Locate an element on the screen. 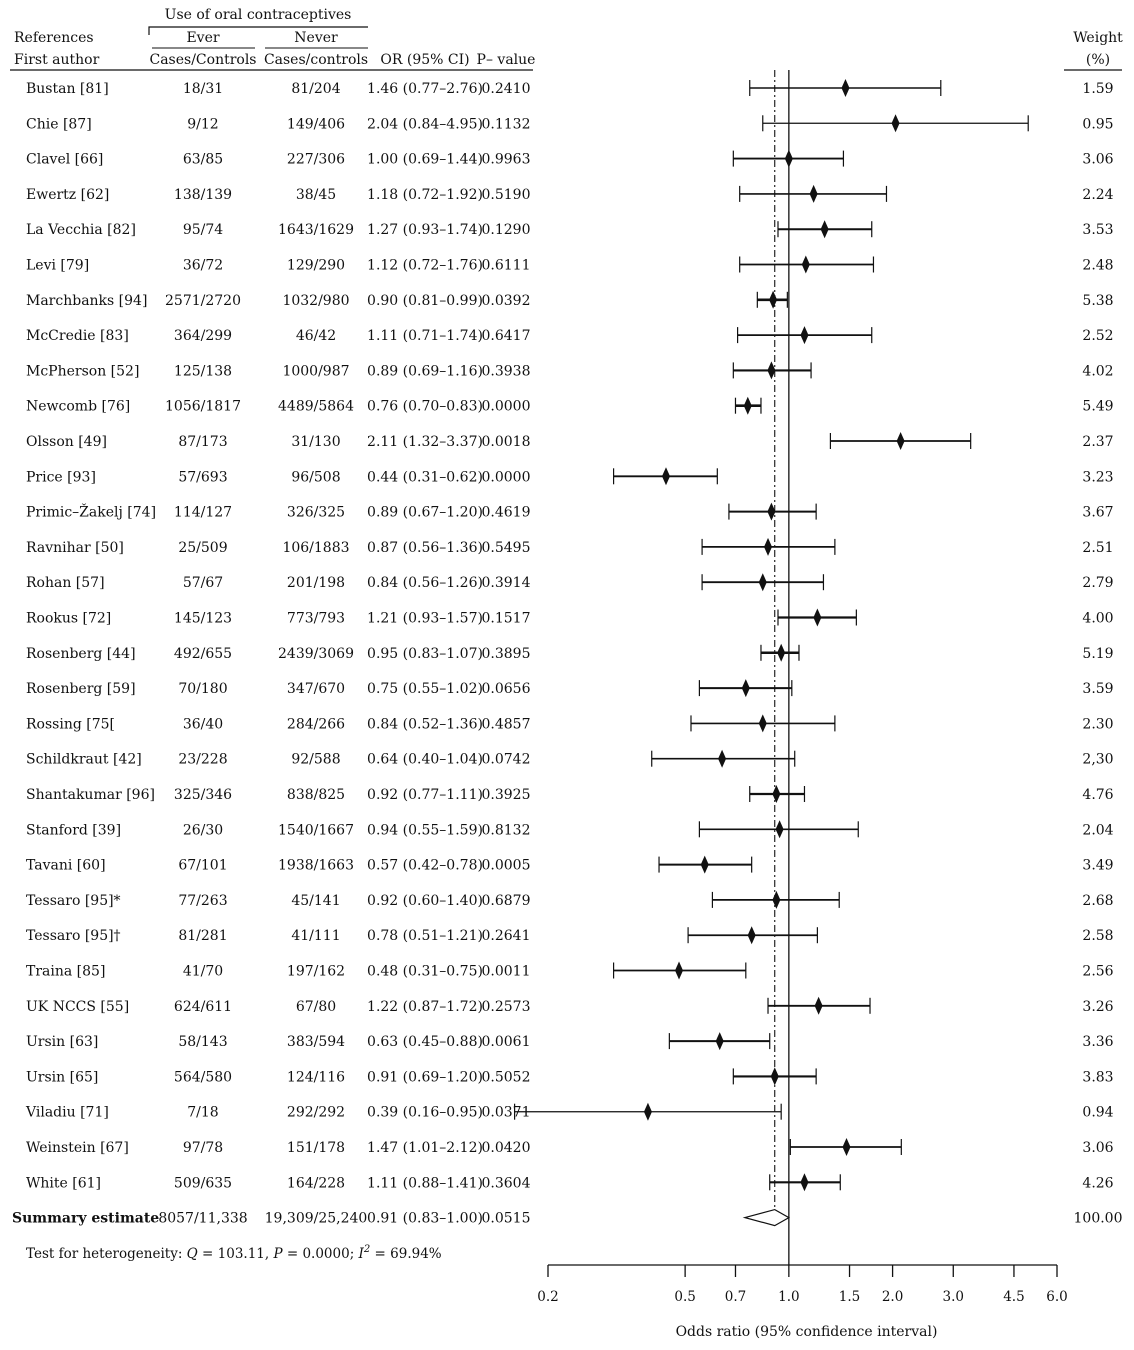  study-2-ever: 9/12 is located at coordinates (202, 124).